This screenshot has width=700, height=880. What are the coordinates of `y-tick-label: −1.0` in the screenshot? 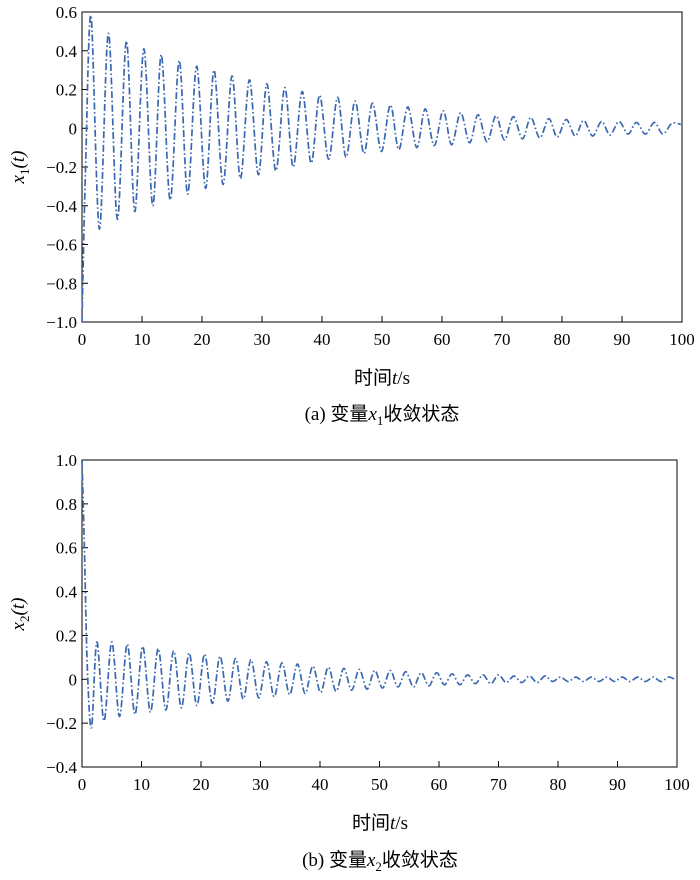 It's located at (61, 322).